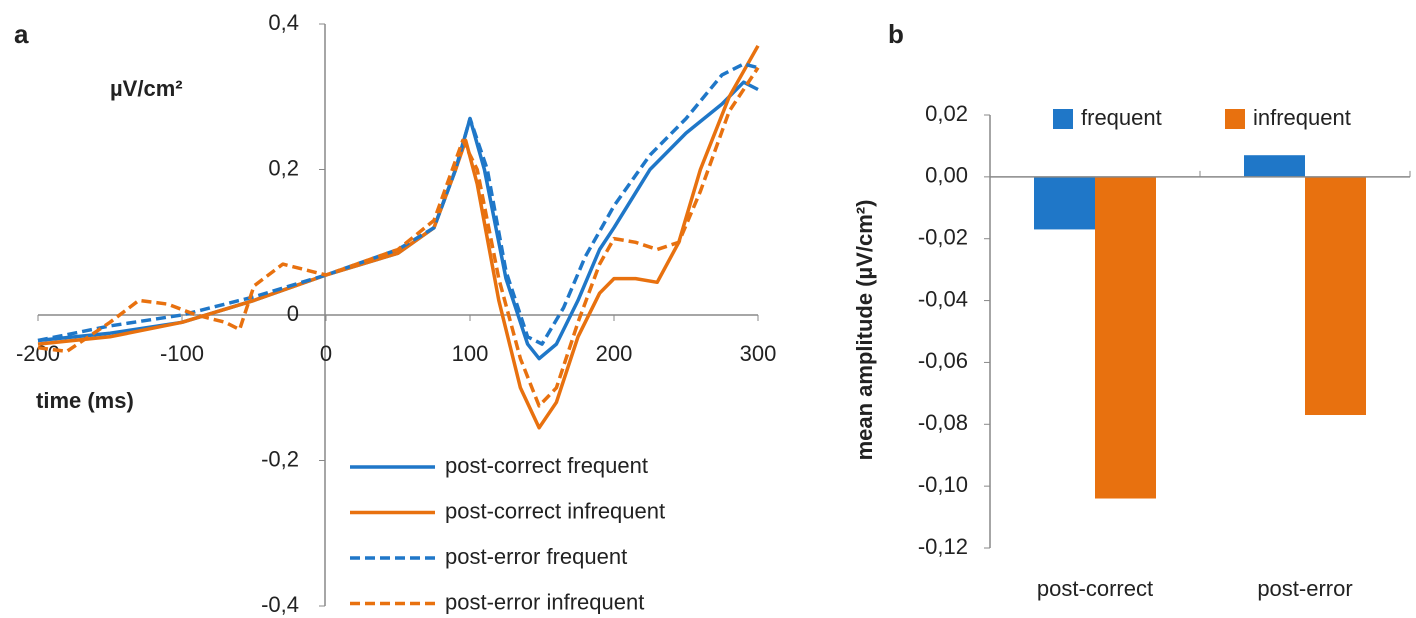 This screenshot has width=1416, height=618. Describe the element at coordinates (555, 510) in the screenshot. I see `legend-label: post-correct infrequent` at that location.